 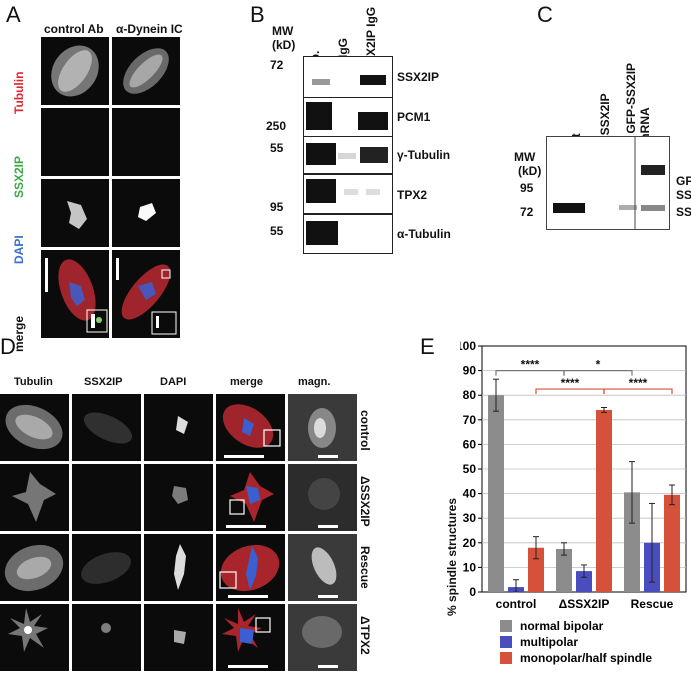 I want to click on micrograph-d-rescue-ssx2ip, so click(x=106, y=567).